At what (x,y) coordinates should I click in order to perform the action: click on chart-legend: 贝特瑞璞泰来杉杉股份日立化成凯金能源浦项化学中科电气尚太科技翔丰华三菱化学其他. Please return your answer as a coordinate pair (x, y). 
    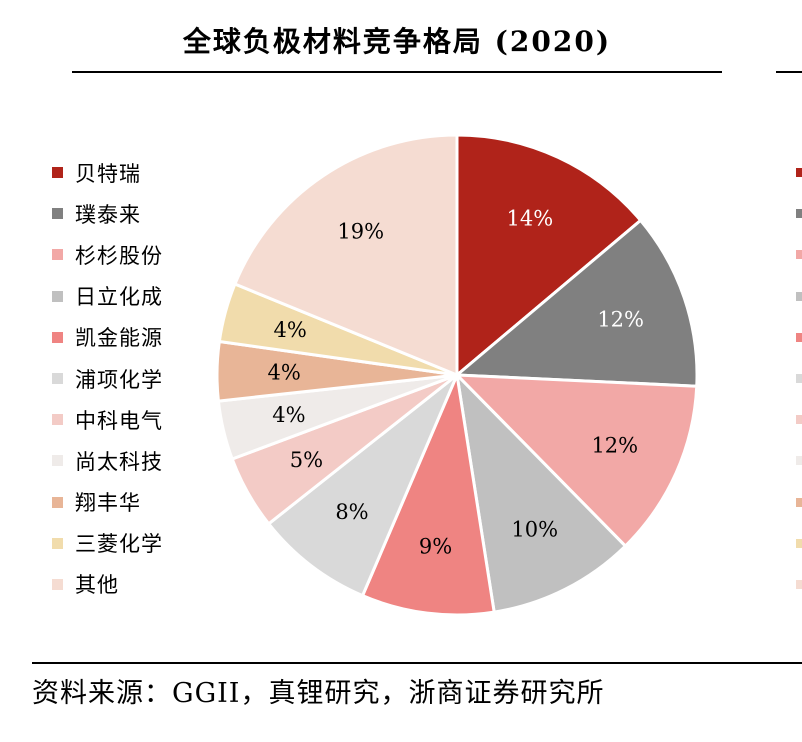
    Looking at the image, I should click on (107, 378).